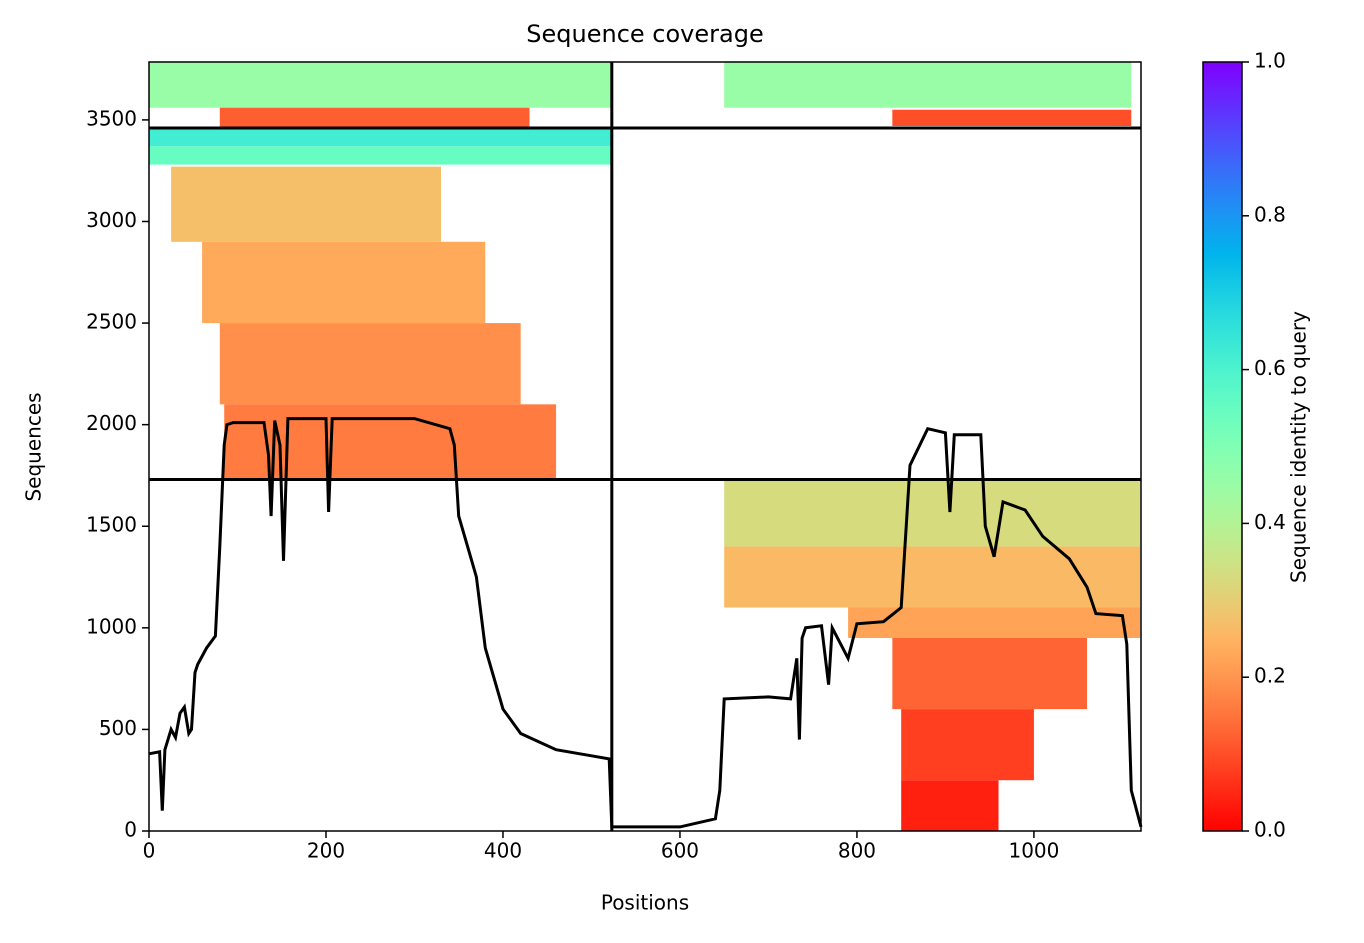  What do you see at coordinates (1270, 214) in the screenshot?
I see `colorbar-tick-label: 0.8` at bounding box center [1270, 214].